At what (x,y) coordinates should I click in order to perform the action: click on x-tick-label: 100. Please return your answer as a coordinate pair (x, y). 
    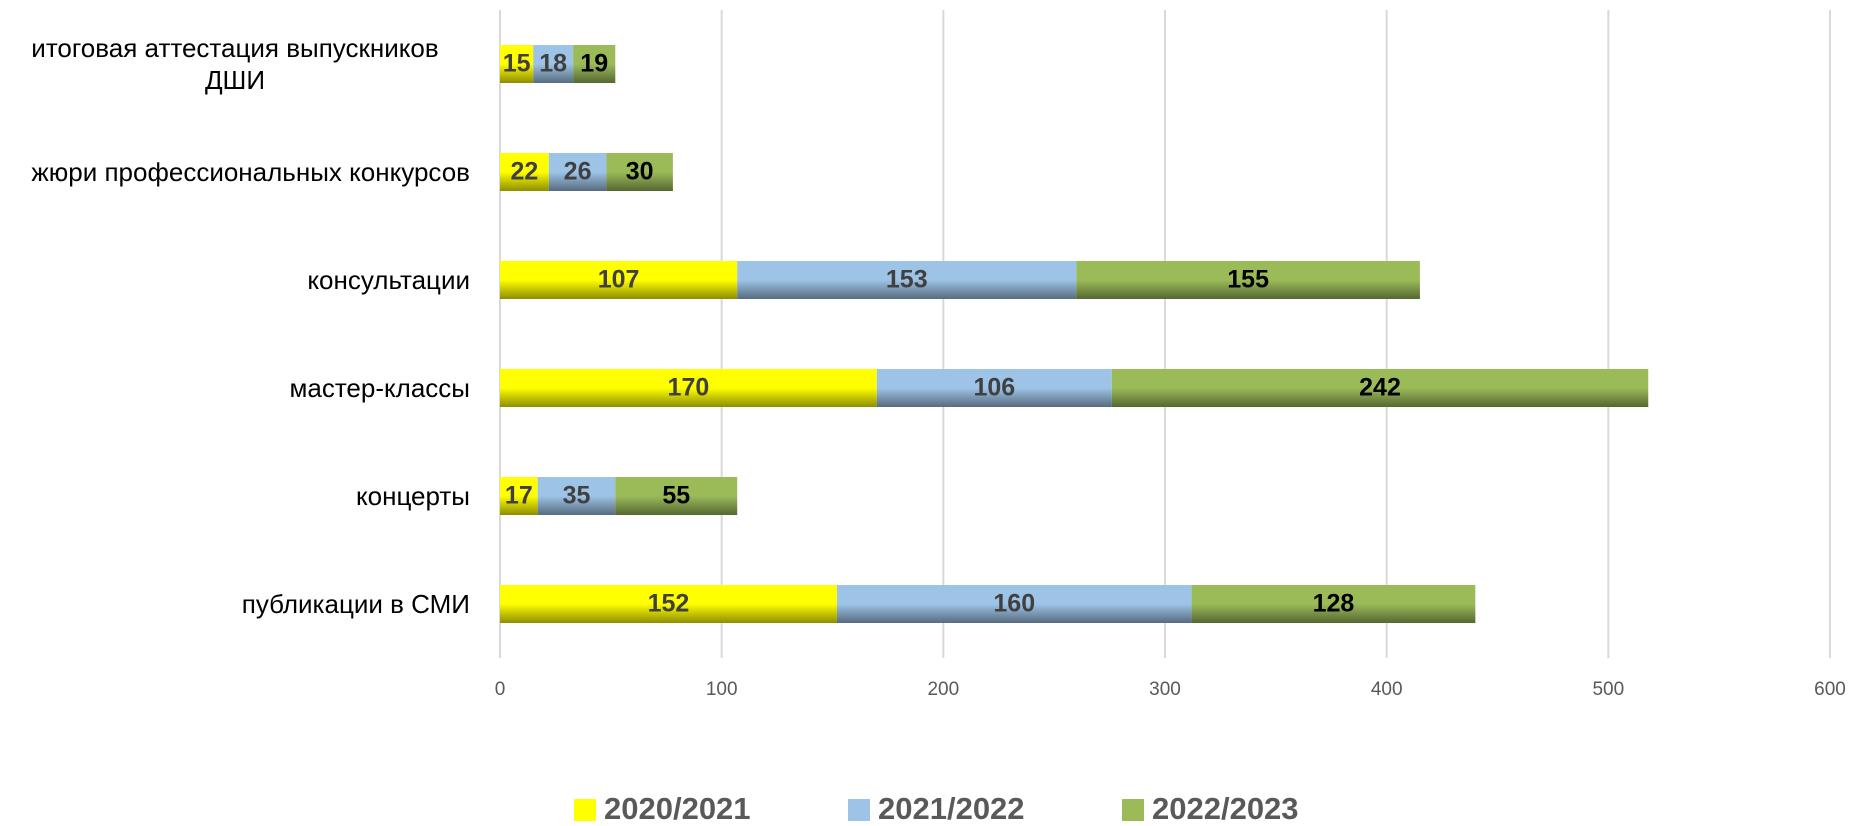
    Looking at the image, I should click on (722, 689).